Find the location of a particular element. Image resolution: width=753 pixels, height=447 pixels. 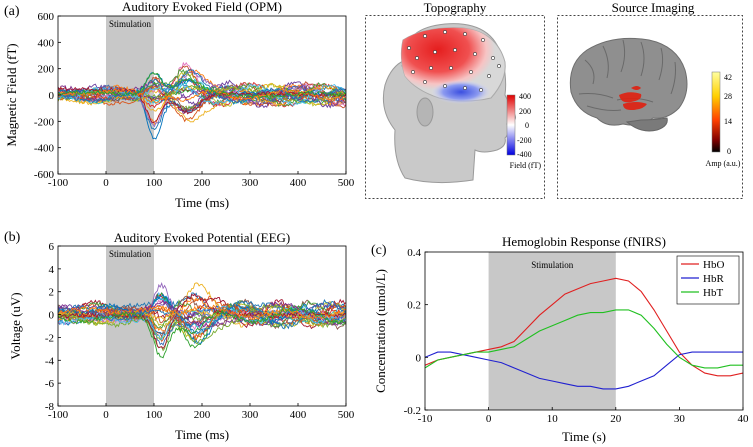

panel-label-a: (a) is located at coordinates (12, 11).